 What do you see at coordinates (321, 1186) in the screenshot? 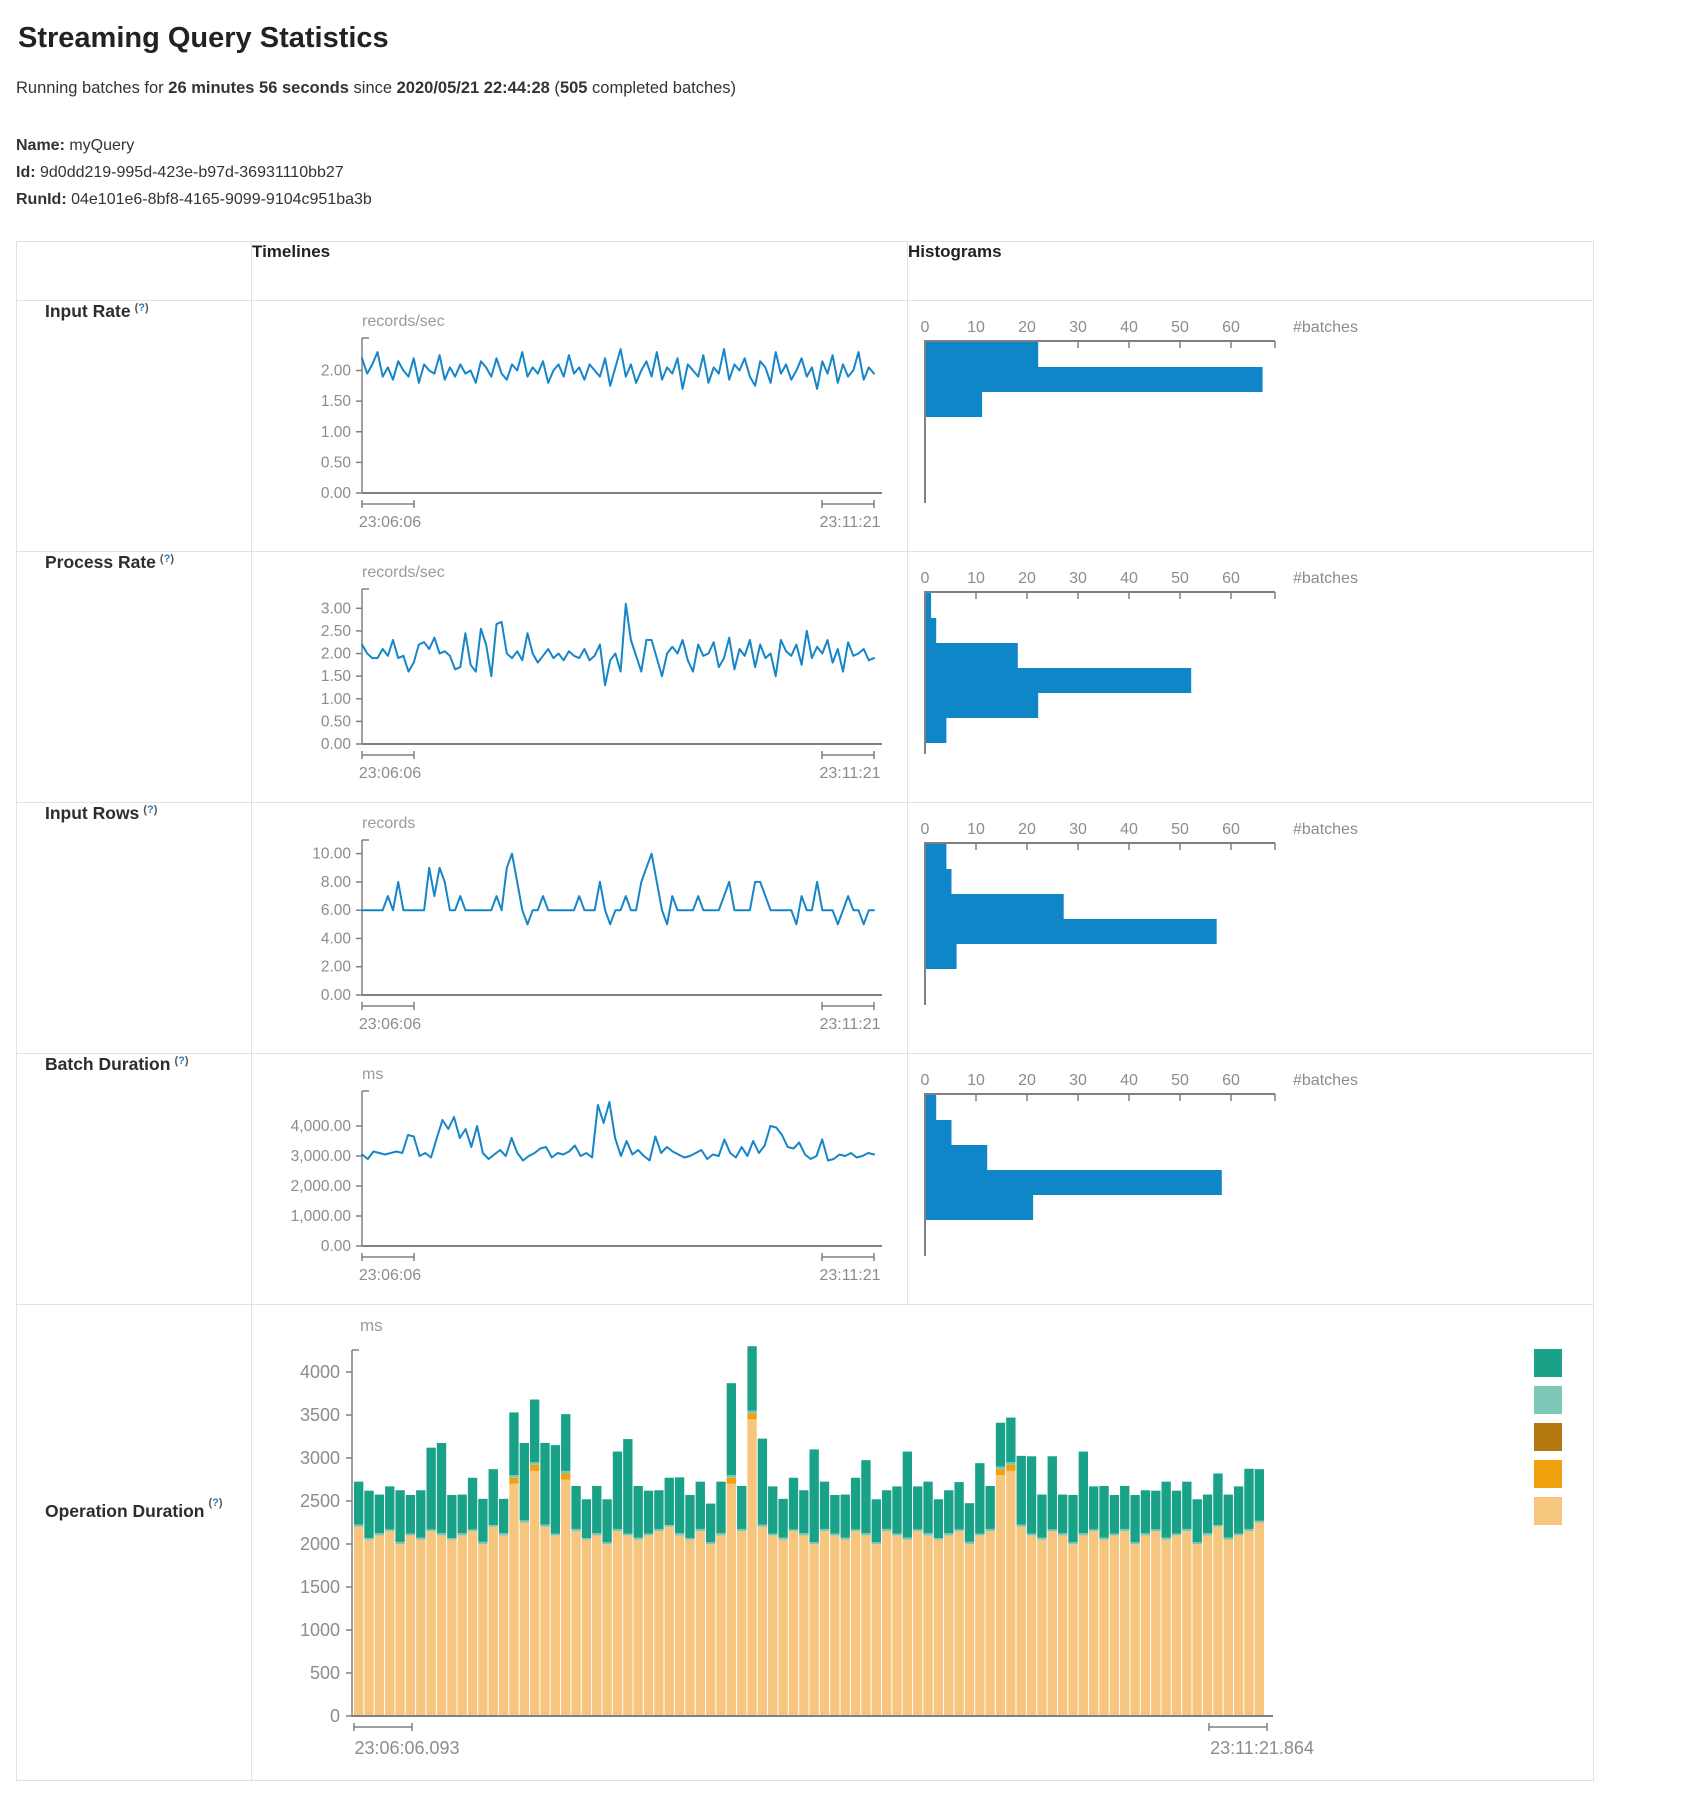
I see `svg-text: 2,000.00` at bounding box center [321, 1186].